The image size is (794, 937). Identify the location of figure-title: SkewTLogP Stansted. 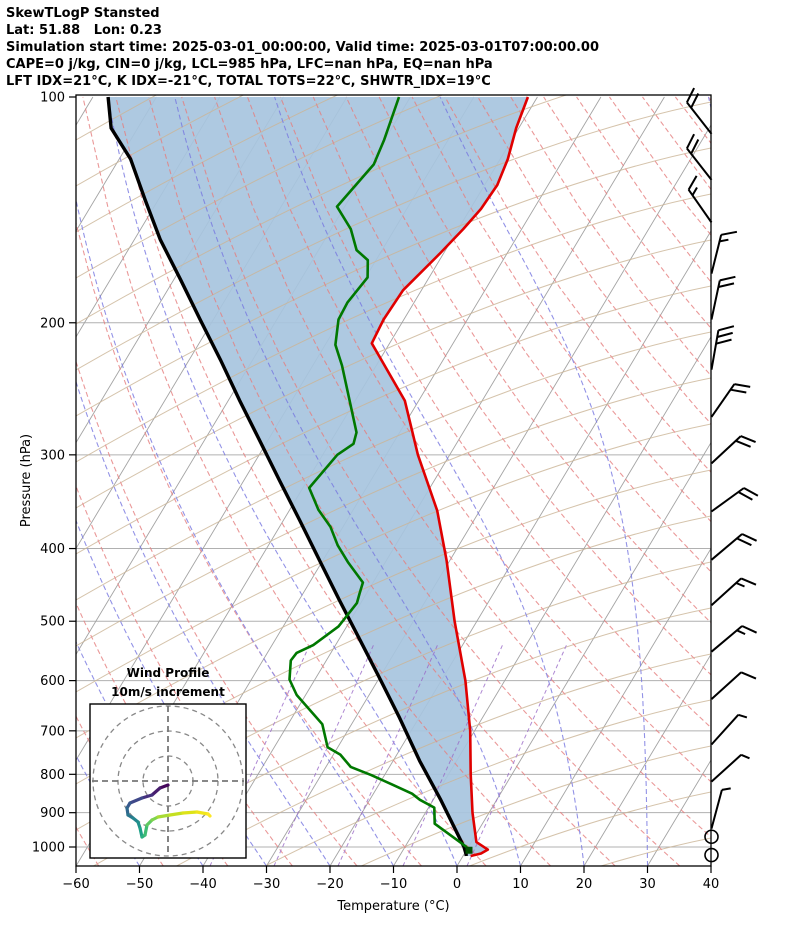
(83, 13).